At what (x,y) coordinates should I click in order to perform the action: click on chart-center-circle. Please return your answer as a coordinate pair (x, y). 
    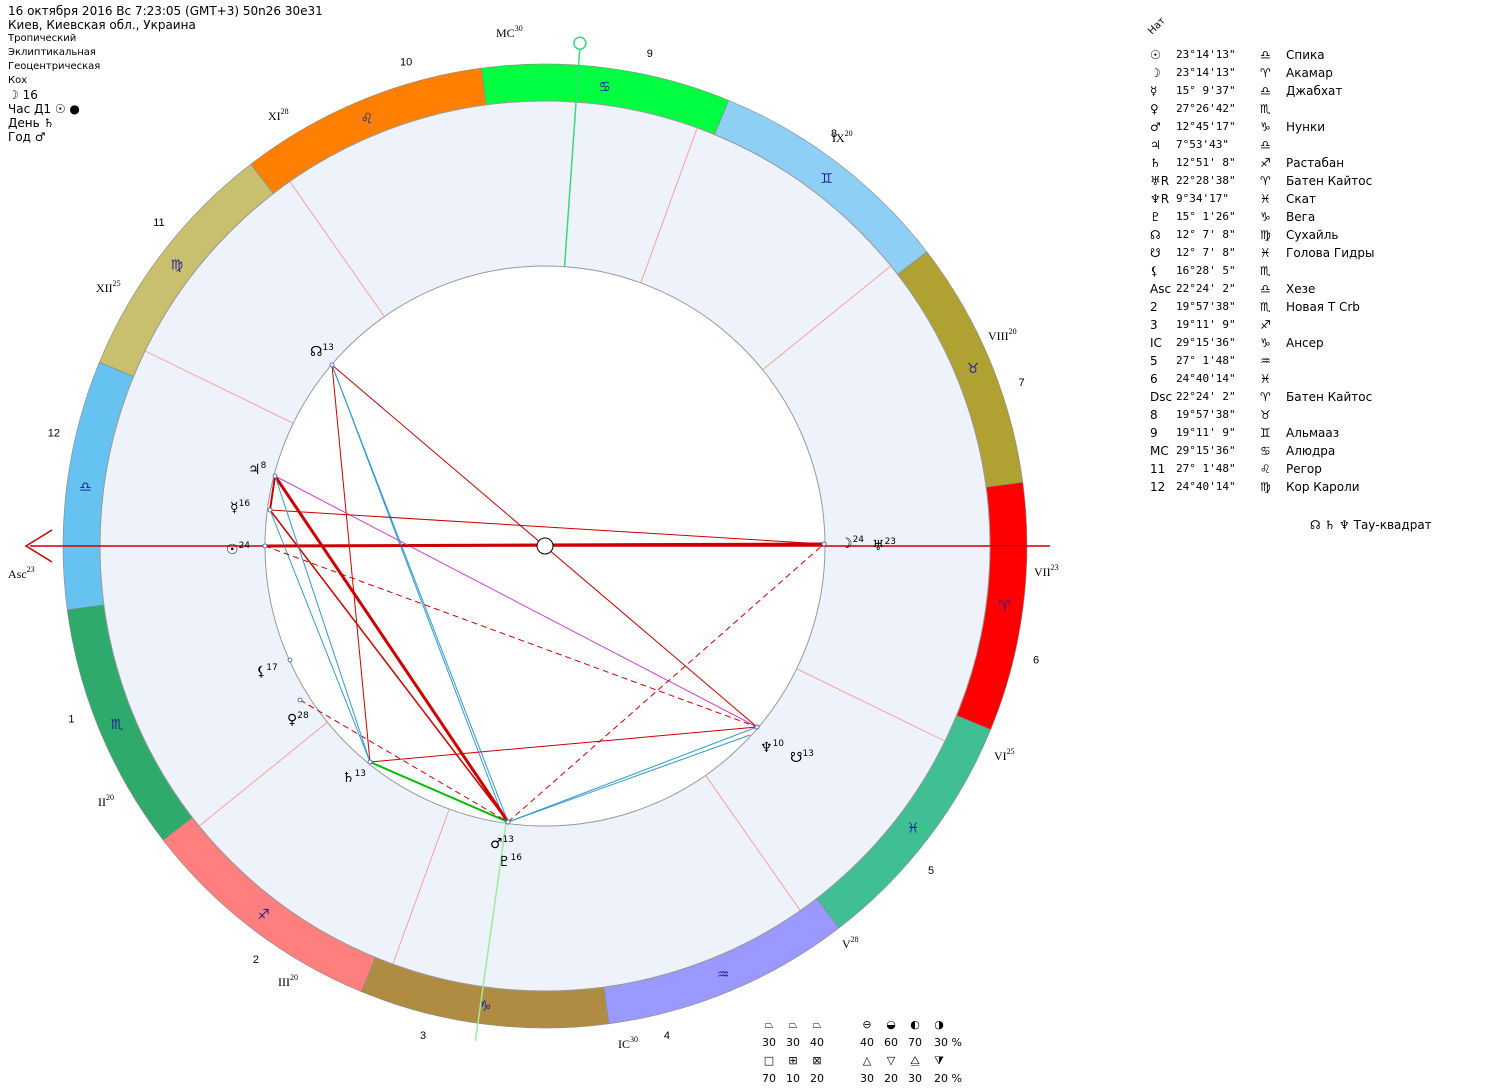
    Looking at the image, I should click on (545, 546).